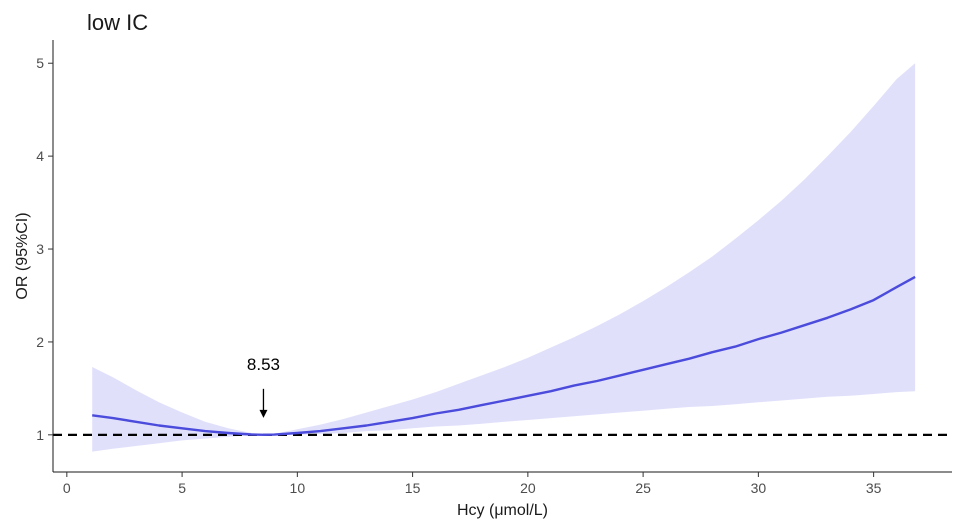 This screenshot has width=961, height=522. I want to click on x-tick-label: 15, so click(413, 488).